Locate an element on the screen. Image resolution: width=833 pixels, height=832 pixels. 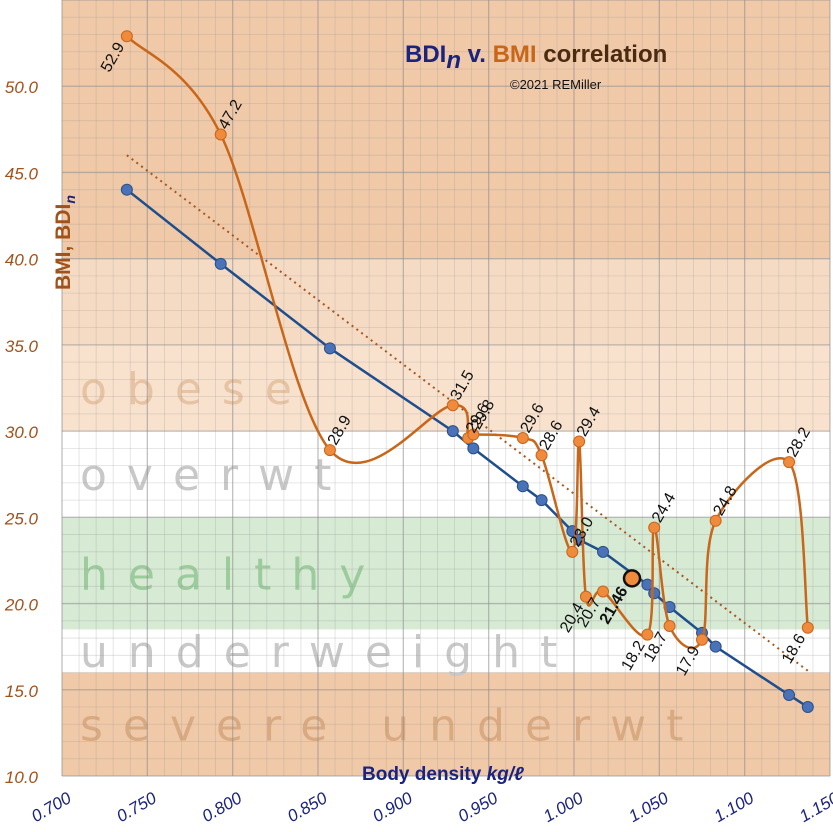
xlabel-unit: kg/ℓ is located at coordinates (505, 774).